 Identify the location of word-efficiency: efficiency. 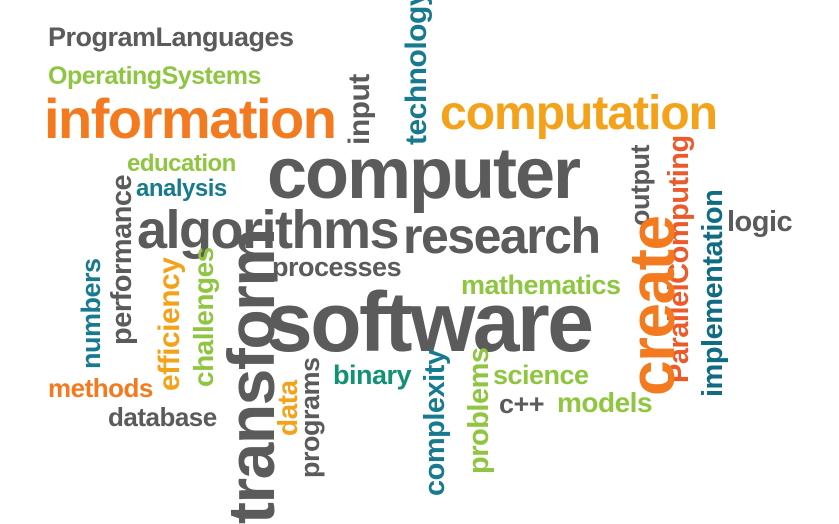
(169, 324).